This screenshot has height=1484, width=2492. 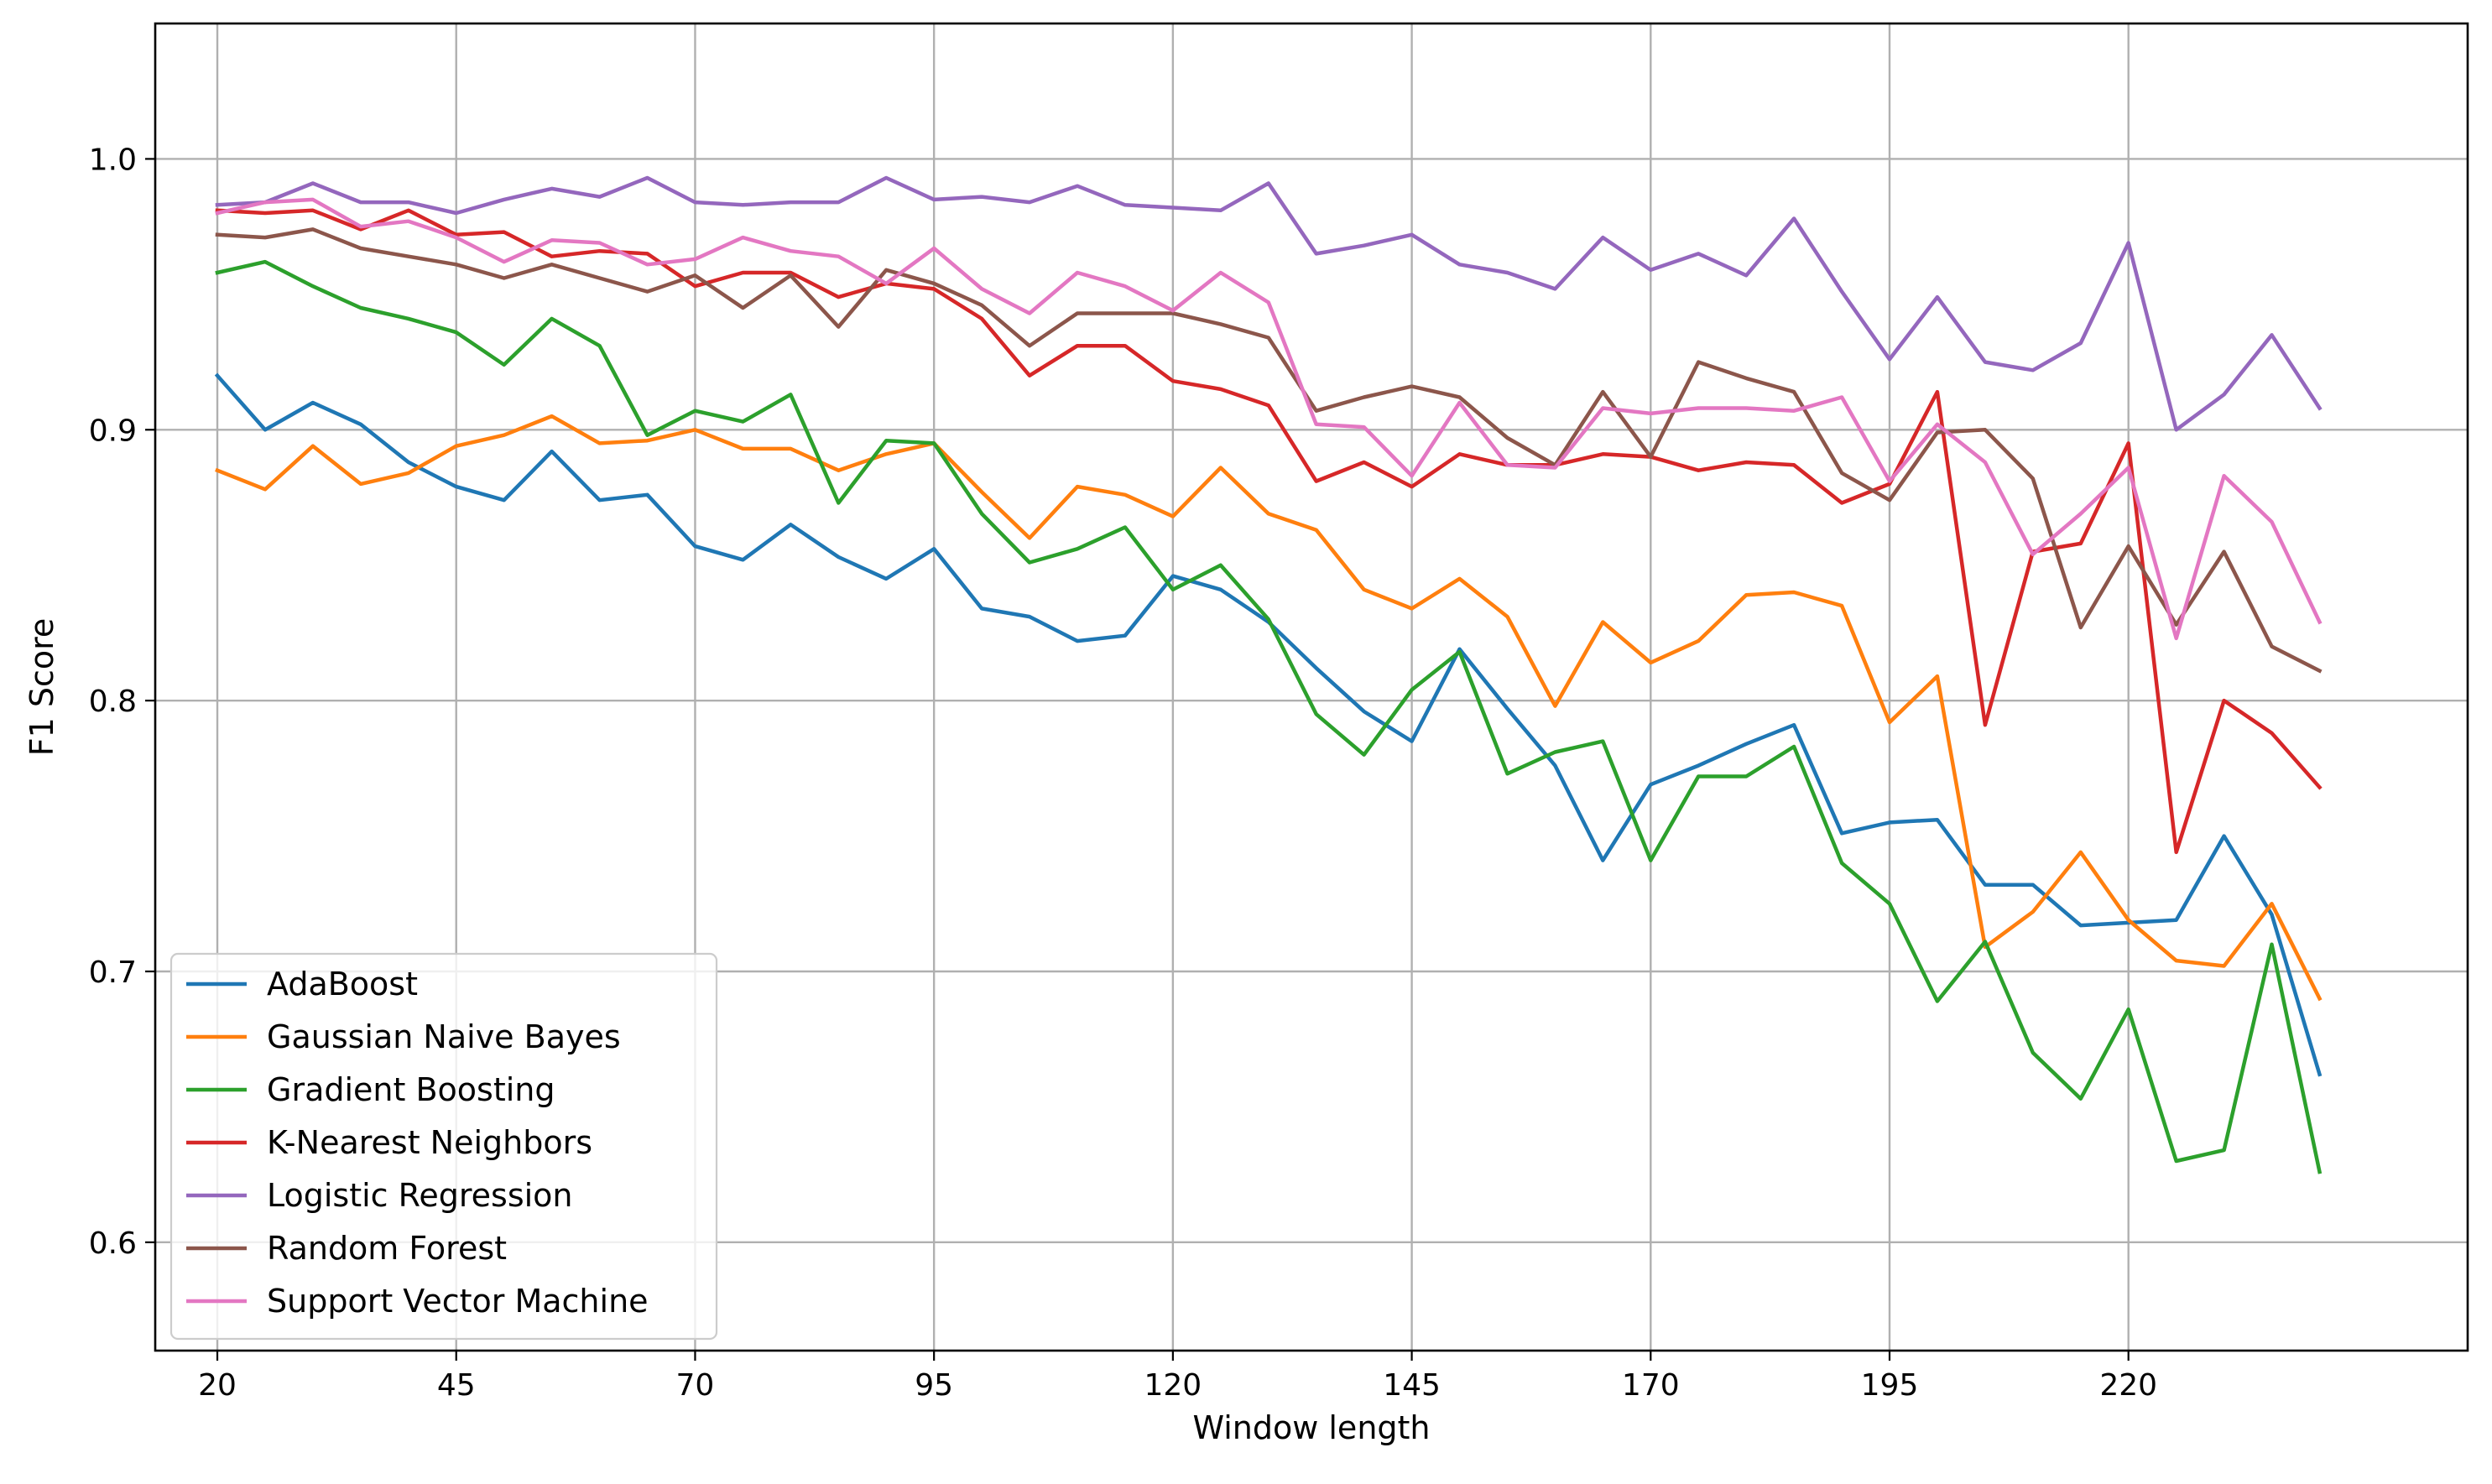 I want to click on y-axis-title: F1 Score, so click(x=42, y=687).